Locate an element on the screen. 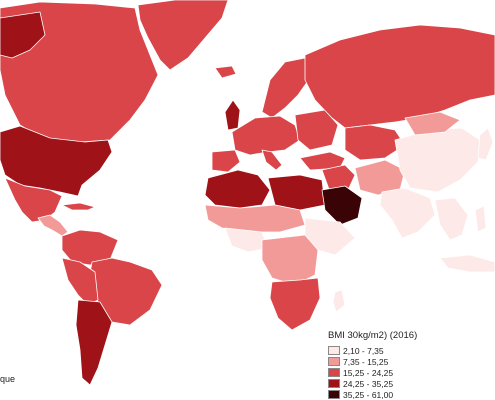  region-southeast-asia is located at coordinates (451, 219).